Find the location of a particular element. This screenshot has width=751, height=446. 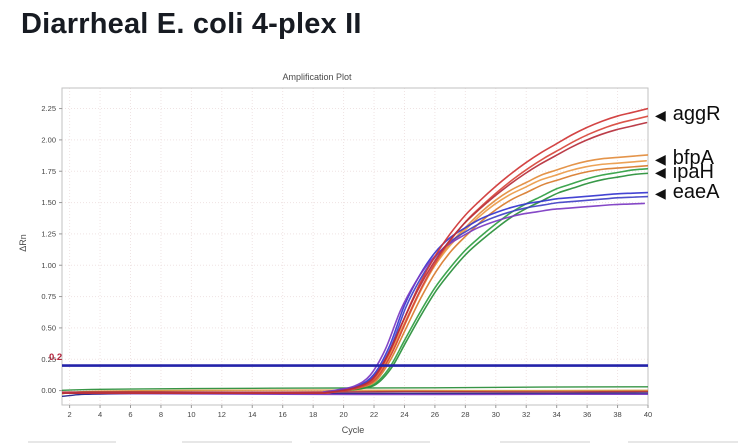

curve-label-ipaH: ◀ ipaH is located at coordinates (684, 172).